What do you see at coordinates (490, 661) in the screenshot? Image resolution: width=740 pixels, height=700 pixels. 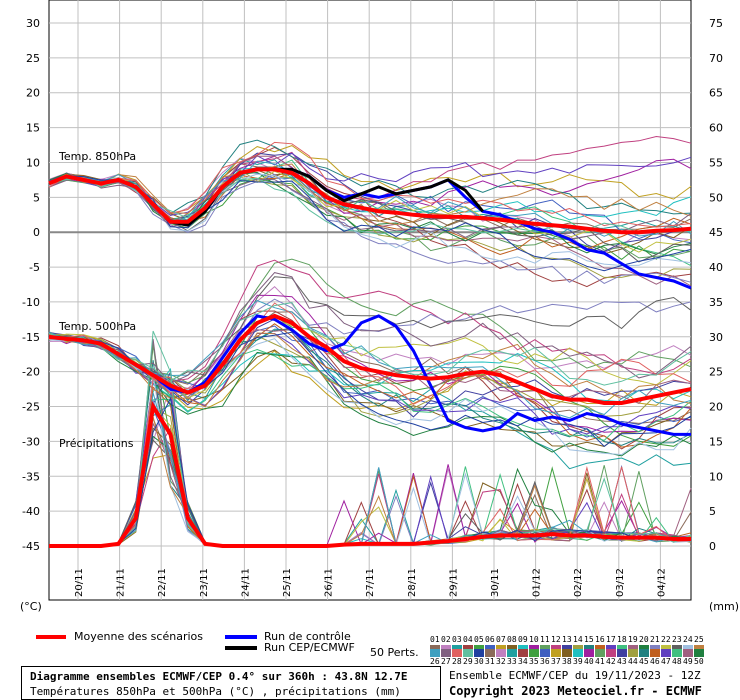 I see `perturbation-number: 31` at bounding box center [490, 661].